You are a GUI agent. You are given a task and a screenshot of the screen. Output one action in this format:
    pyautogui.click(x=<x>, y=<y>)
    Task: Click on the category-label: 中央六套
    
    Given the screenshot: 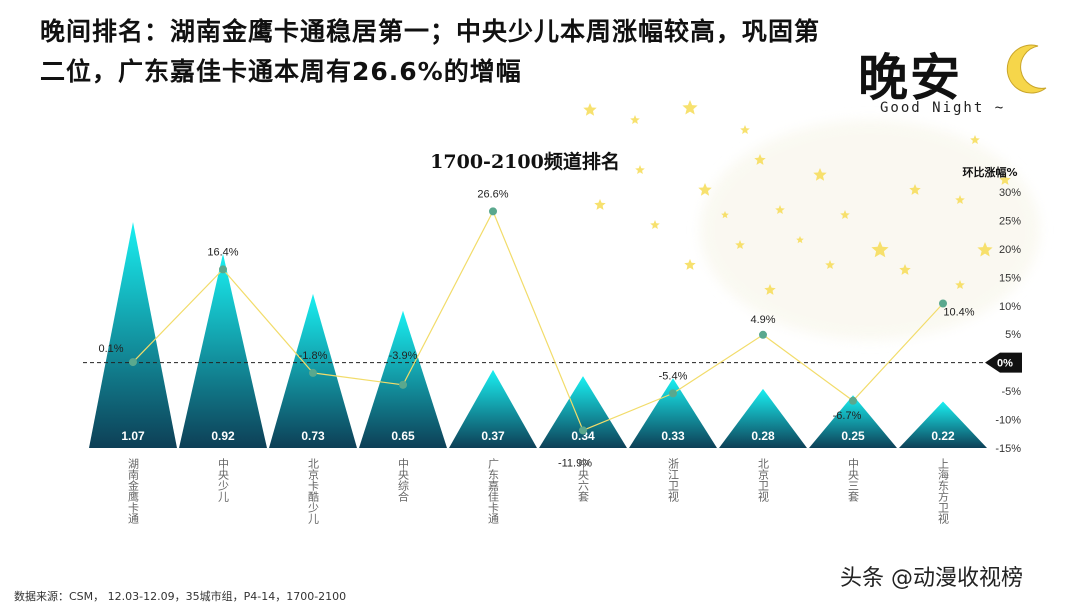 What is the action you would take?
    pyautogui.click(x=583, y=480)
    